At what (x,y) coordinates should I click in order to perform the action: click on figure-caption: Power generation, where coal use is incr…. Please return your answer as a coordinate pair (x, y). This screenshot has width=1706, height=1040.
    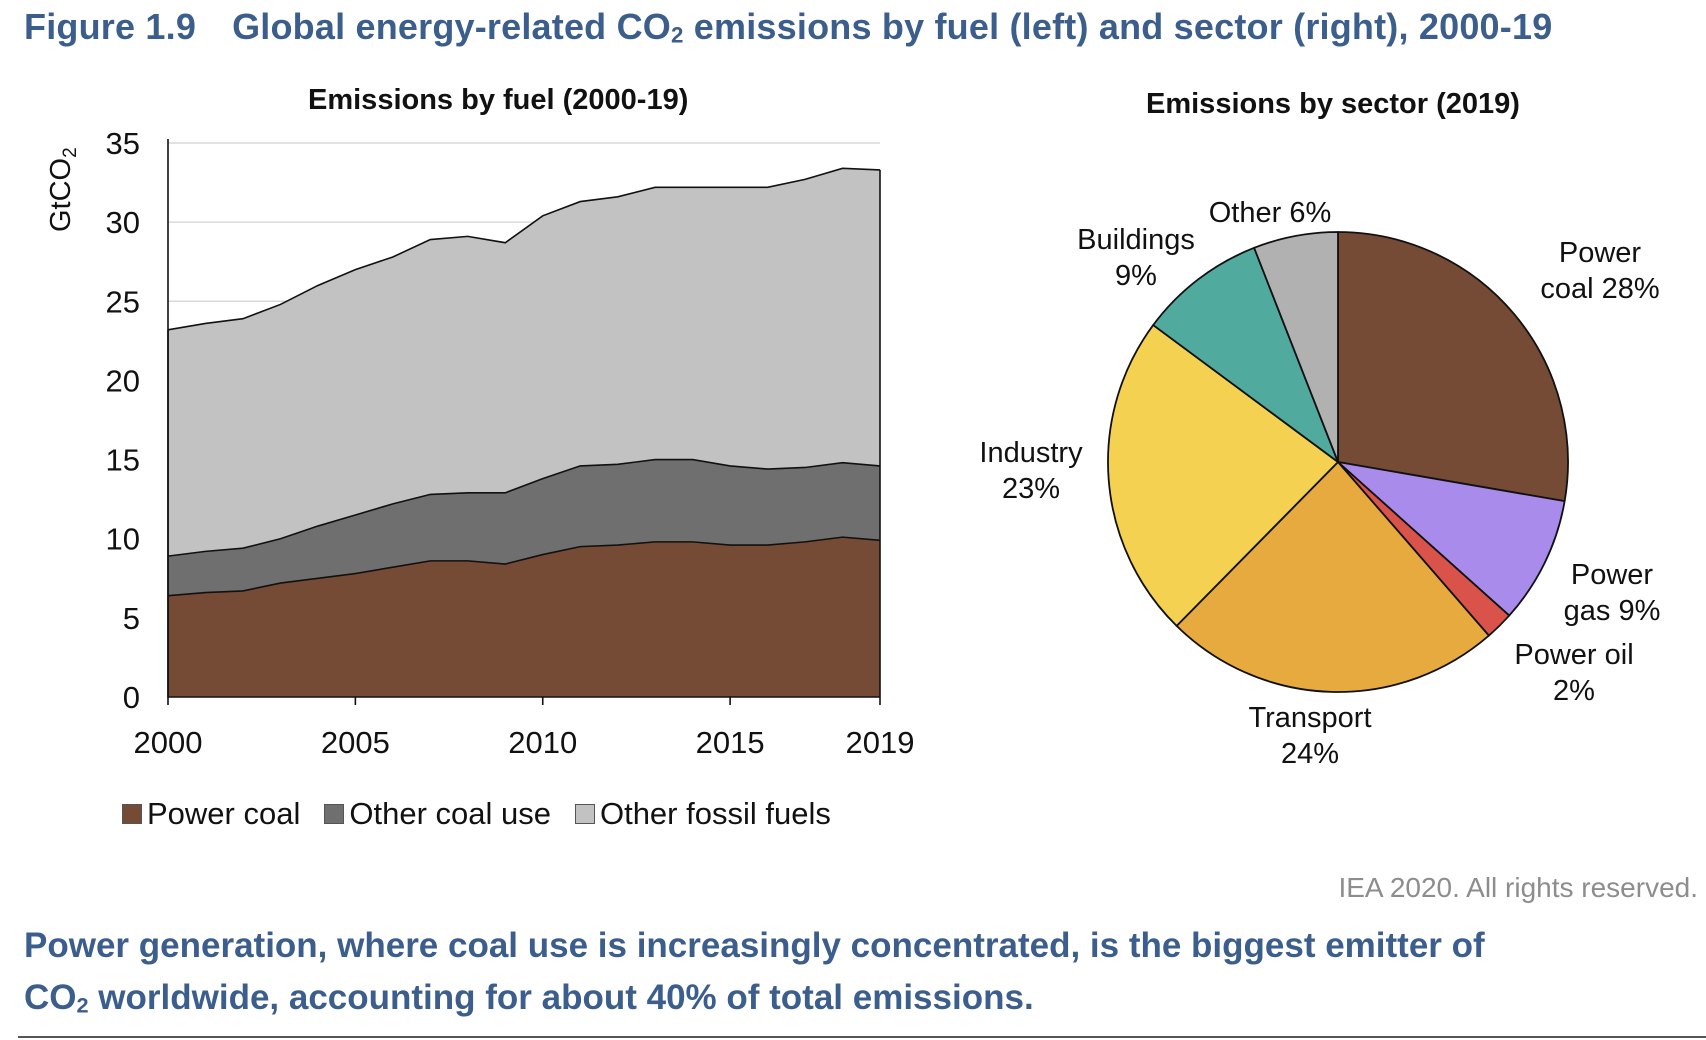
    Looking at the image, I should click on (754, 975).